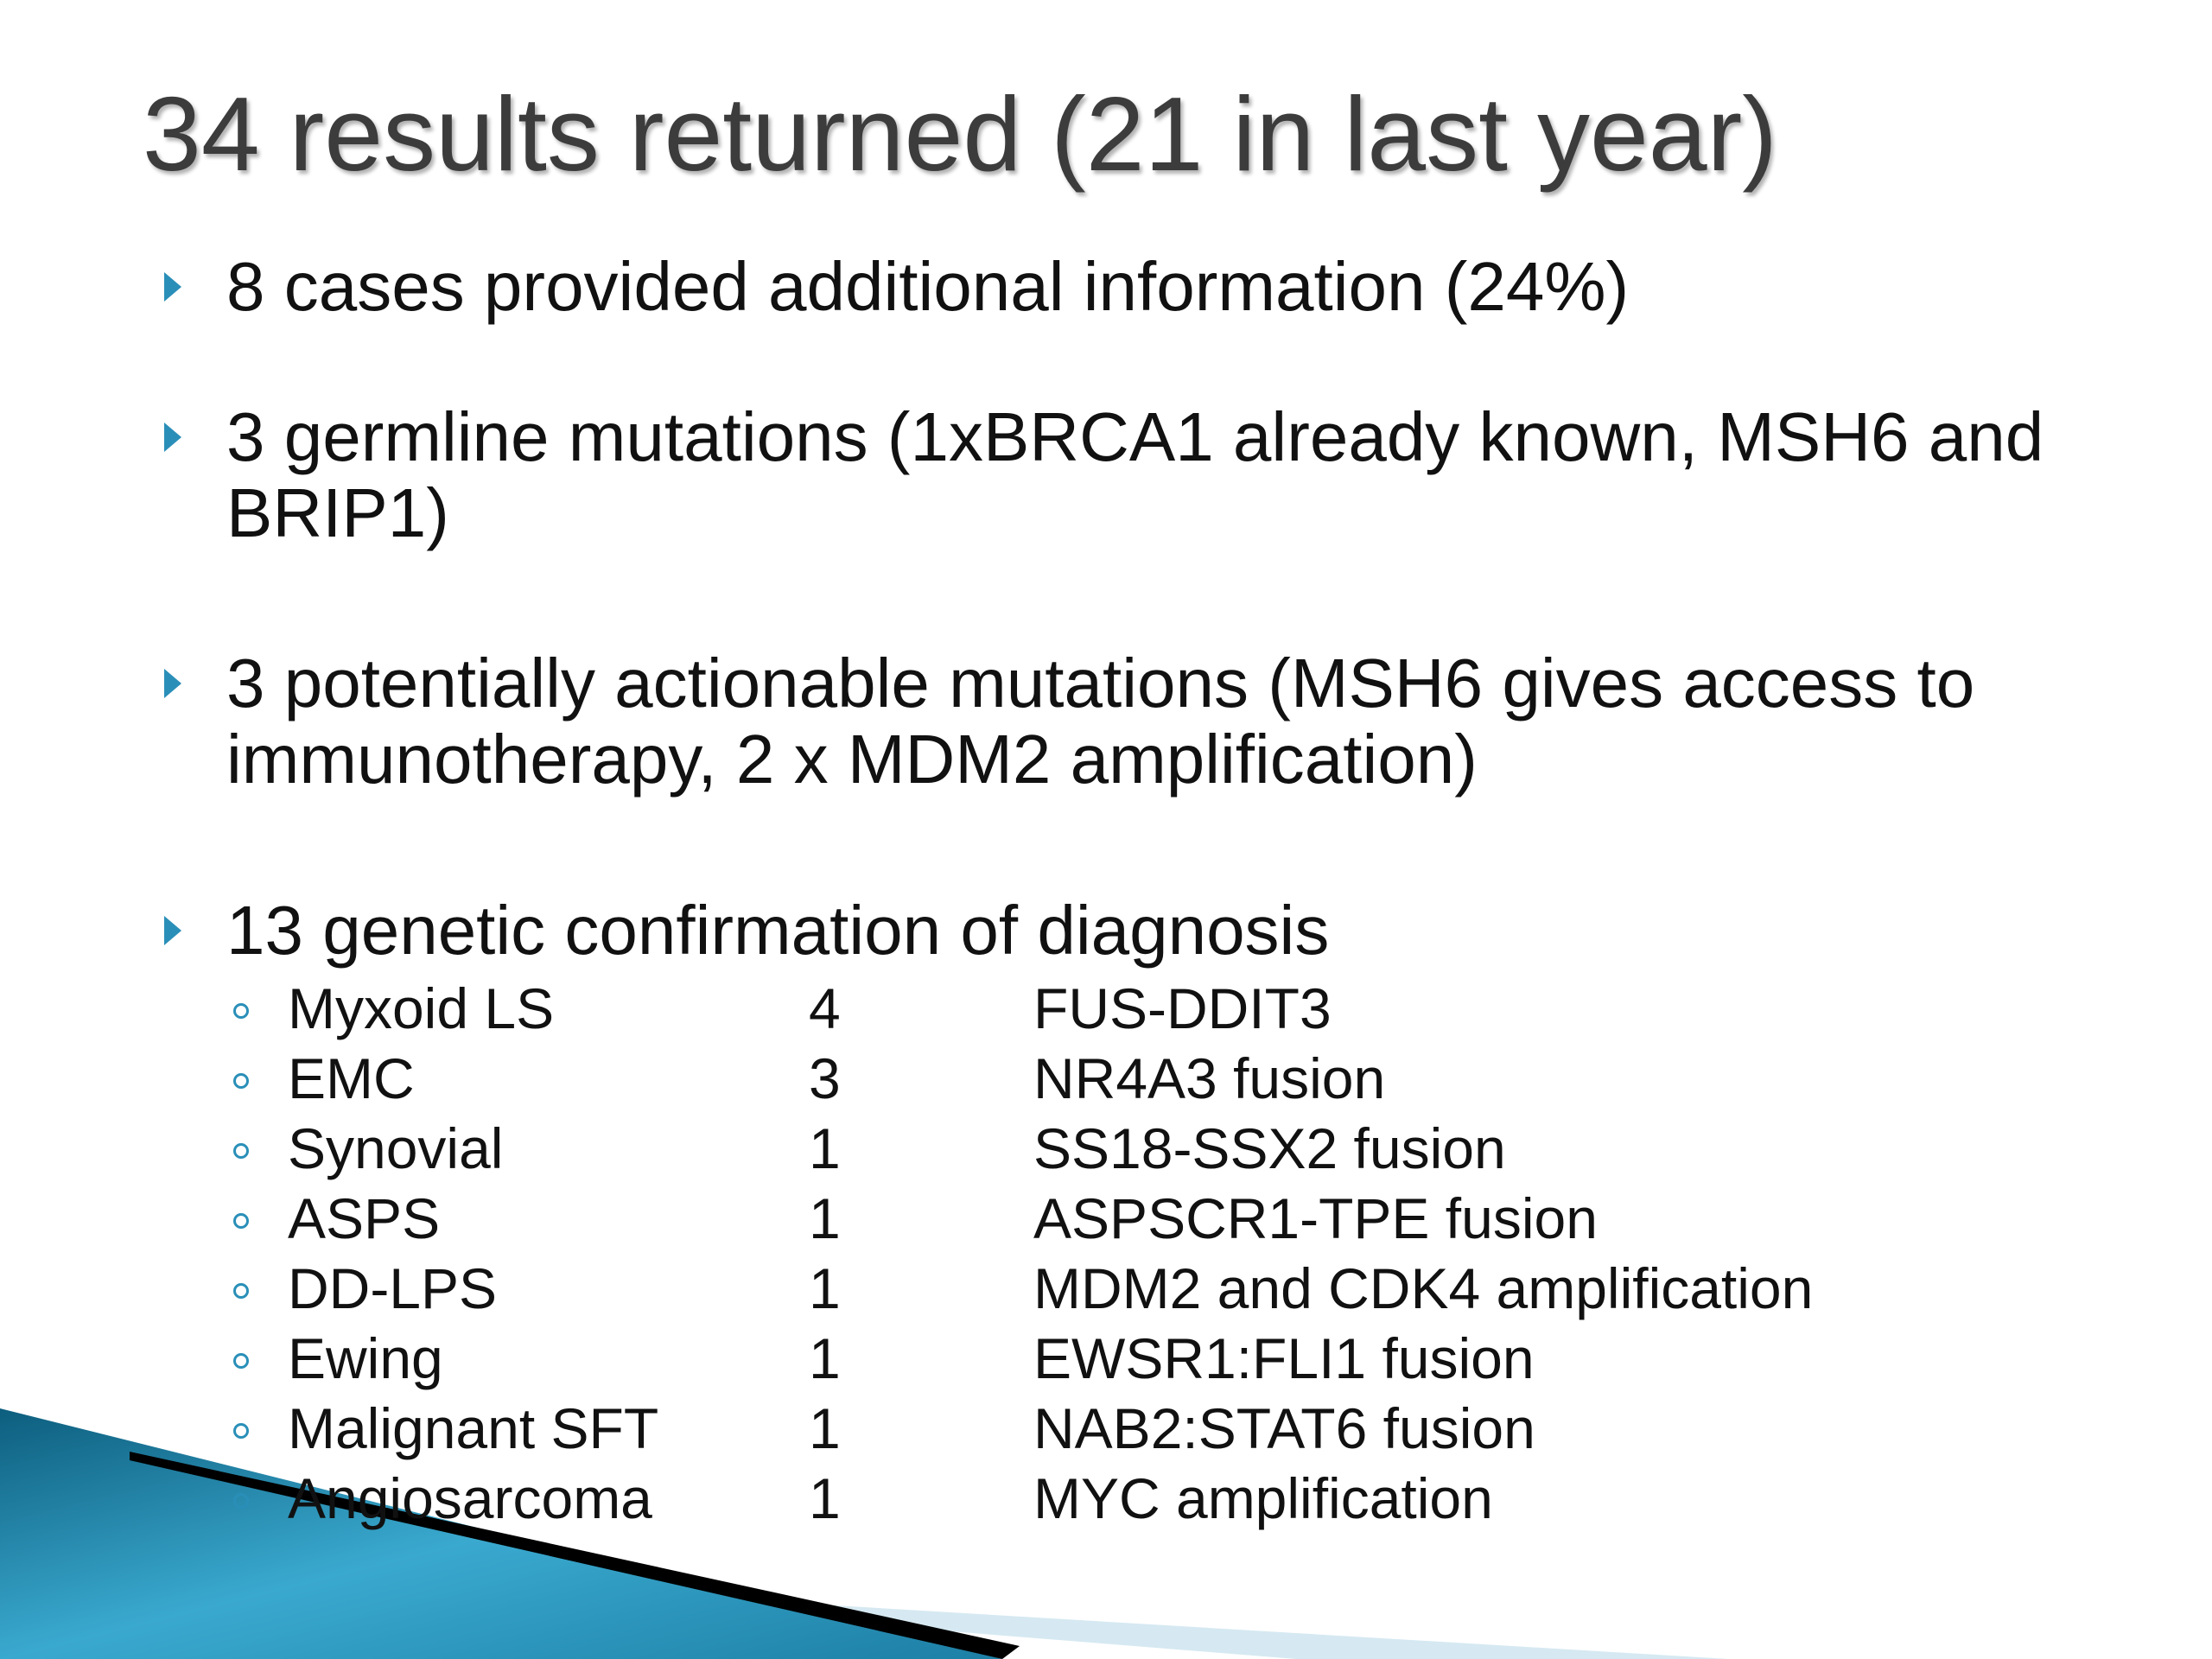 This screenshot has width=2212, height=1659. Describe the element at coordinates (470, 1498) in the screenshot. I see `row-name: Angiosarcoma` at that location.